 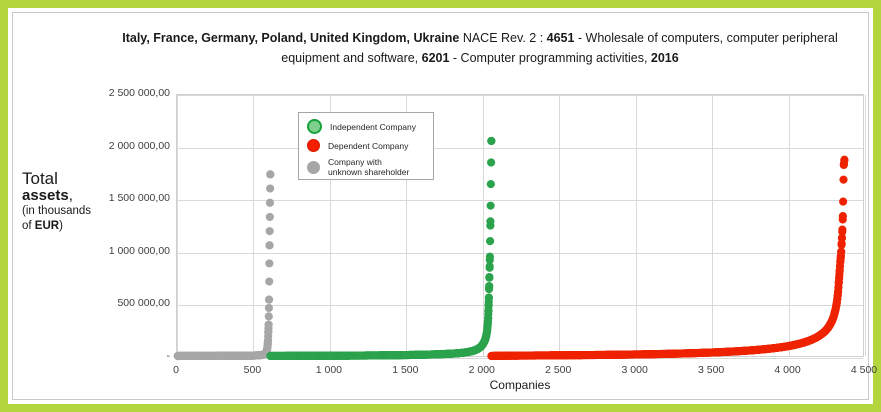 What do you see at coordinates (787, 370) in the screenshot?
I see `x-axis-tick-label: 4 000` at bounding box center [787, 370].